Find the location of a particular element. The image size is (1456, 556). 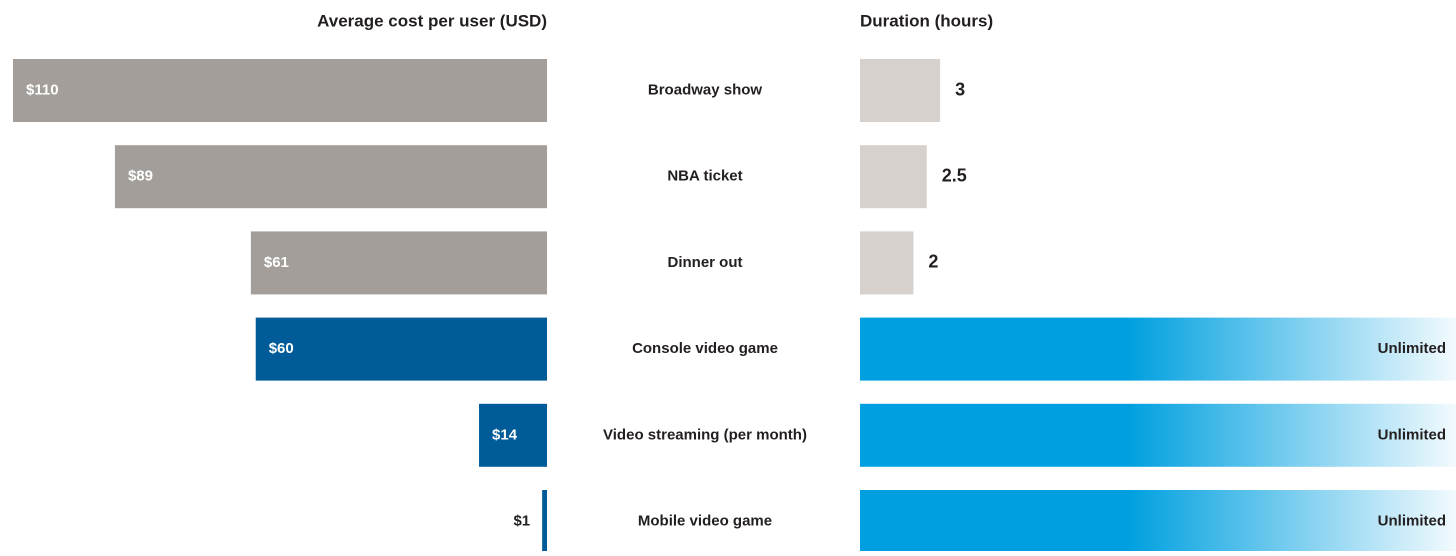

value-label: $61 is located at coordinates (276, 262).